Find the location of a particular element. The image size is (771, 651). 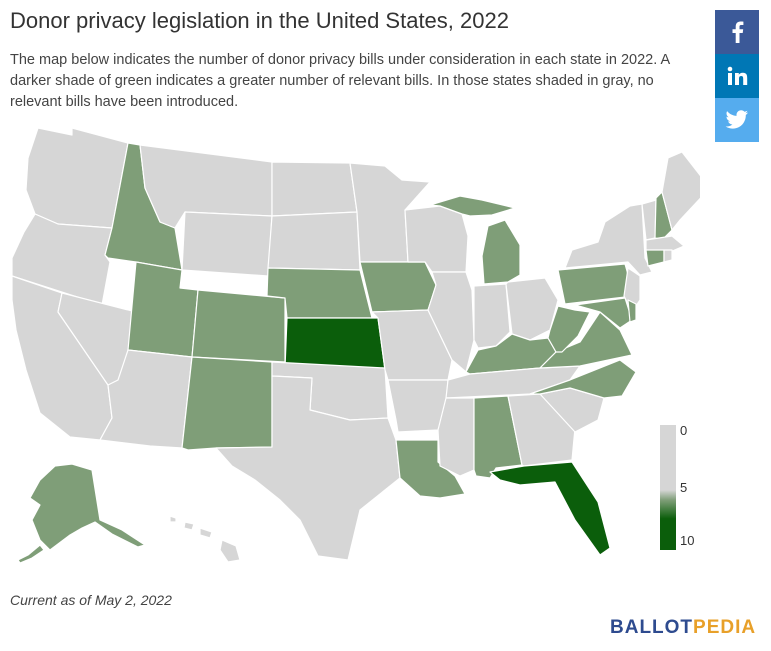

state-new-york is located at coordinates (608, 239).